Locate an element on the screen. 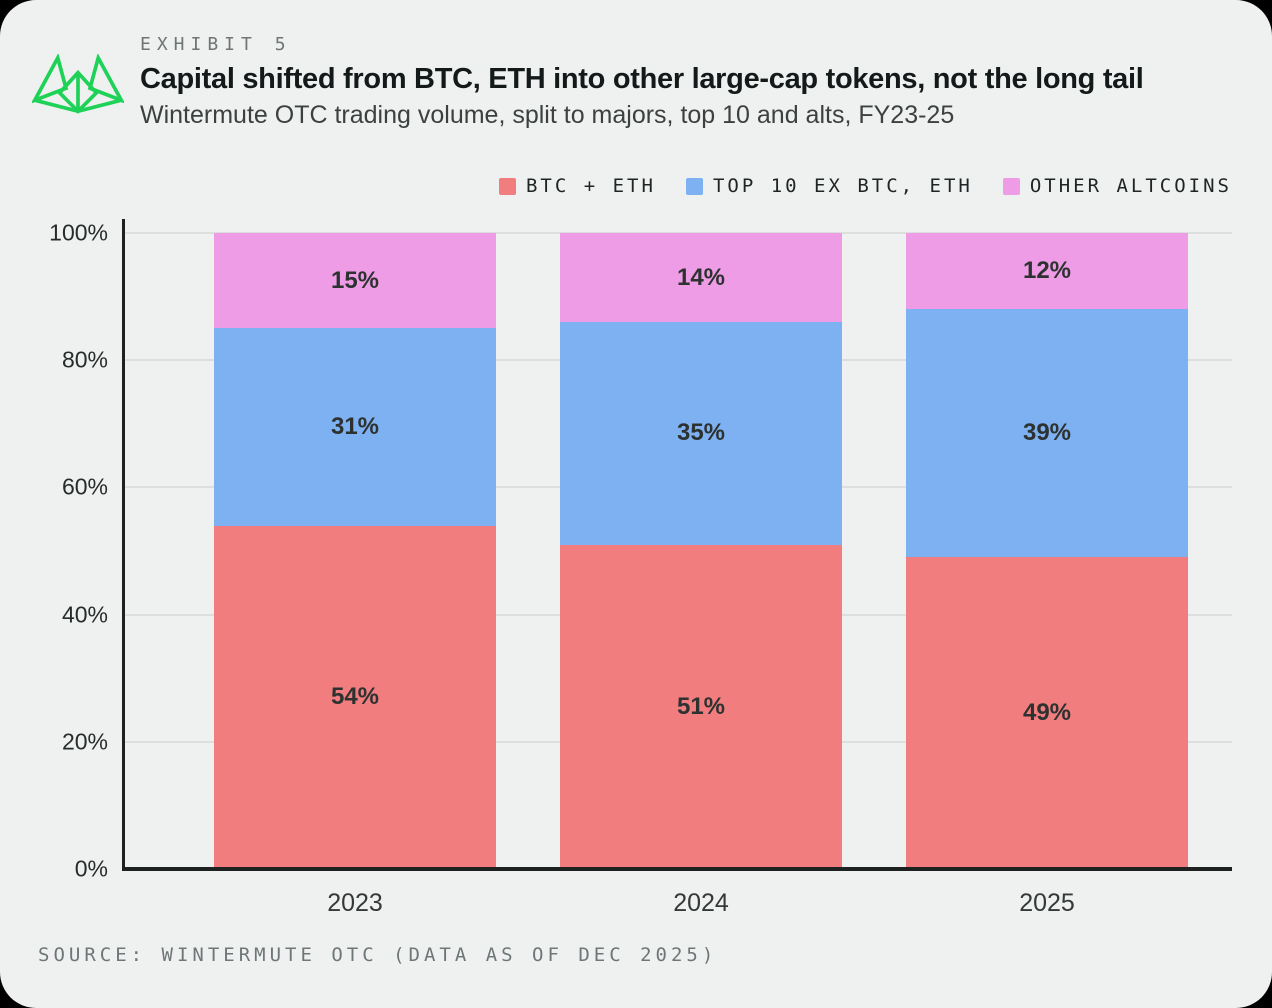 This screenshot has width=1272, height=1008. stacked-bar-2025: 12% 39% 49% is located at coordinates (1047, 551).